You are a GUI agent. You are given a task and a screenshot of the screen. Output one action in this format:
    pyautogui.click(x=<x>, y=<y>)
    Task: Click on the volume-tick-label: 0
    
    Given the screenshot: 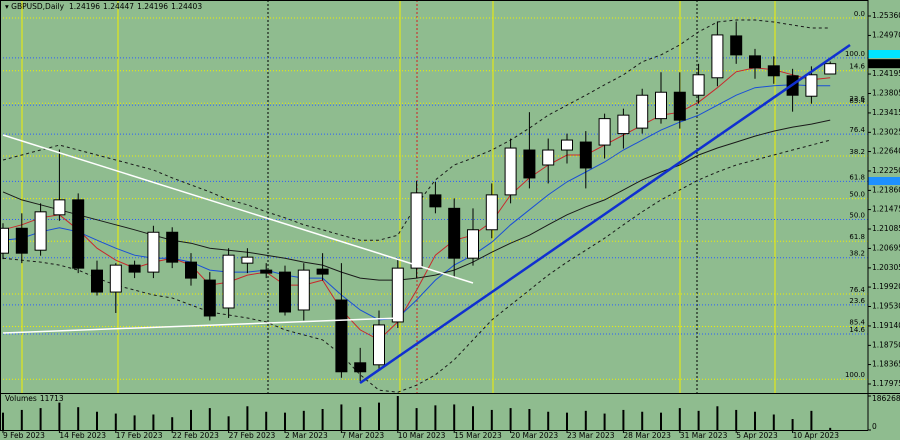 What is the action you would take?
    pyautogui.click(x=874, y=426)
    